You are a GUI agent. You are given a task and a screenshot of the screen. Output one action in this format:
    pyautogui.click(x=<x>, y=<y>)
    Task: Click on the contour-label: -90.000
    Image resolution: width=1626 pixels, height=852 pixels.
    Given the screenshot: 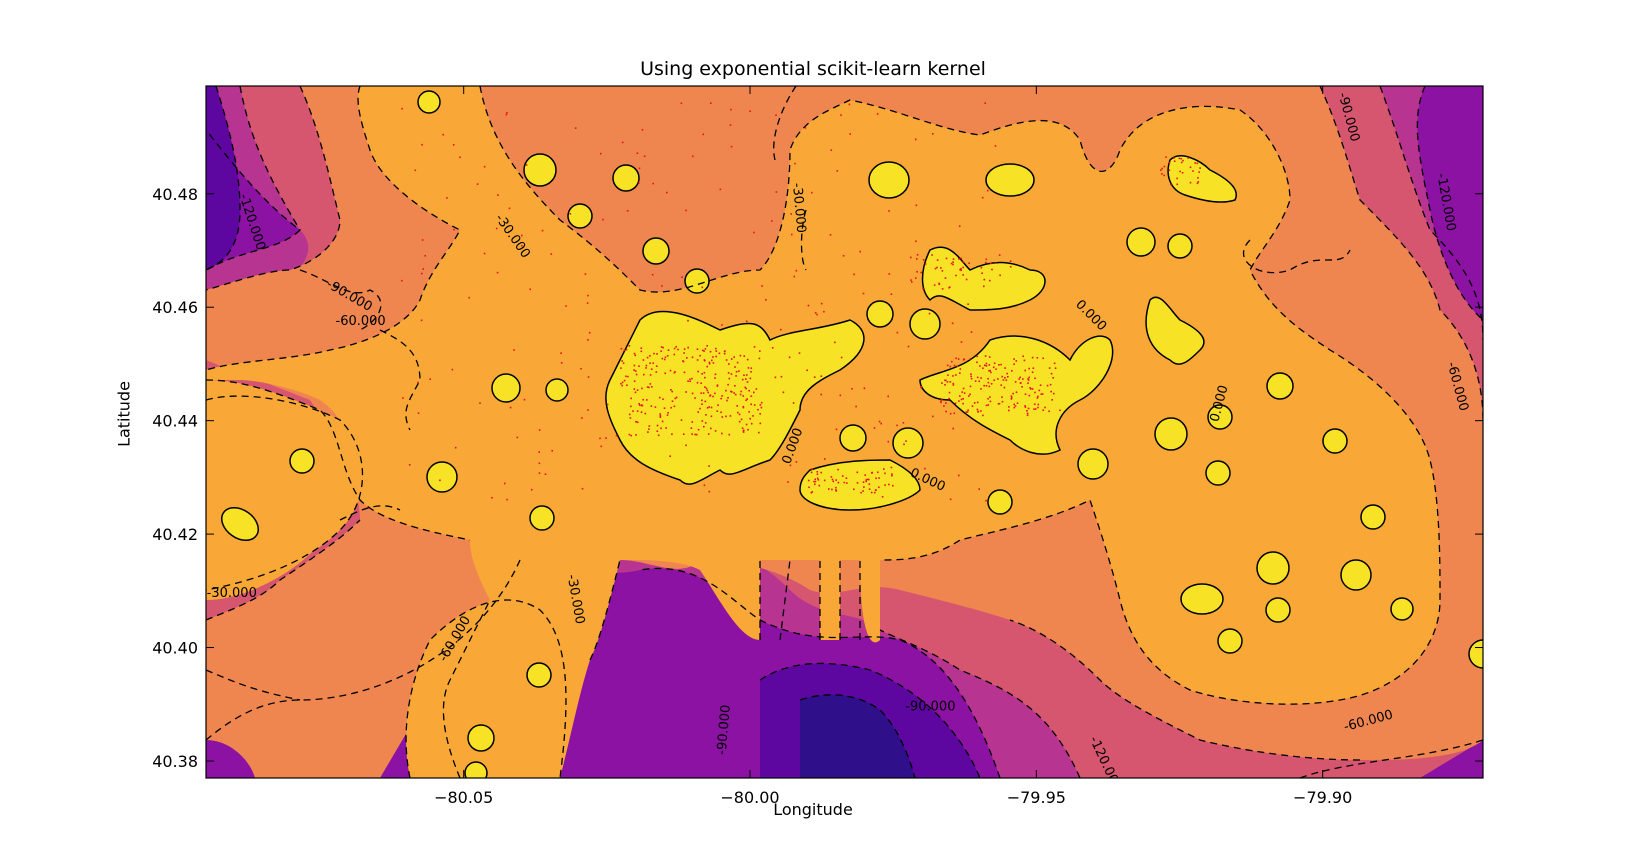 What is the action you would take?
    pyautogui.click(x=930, y=707)
    